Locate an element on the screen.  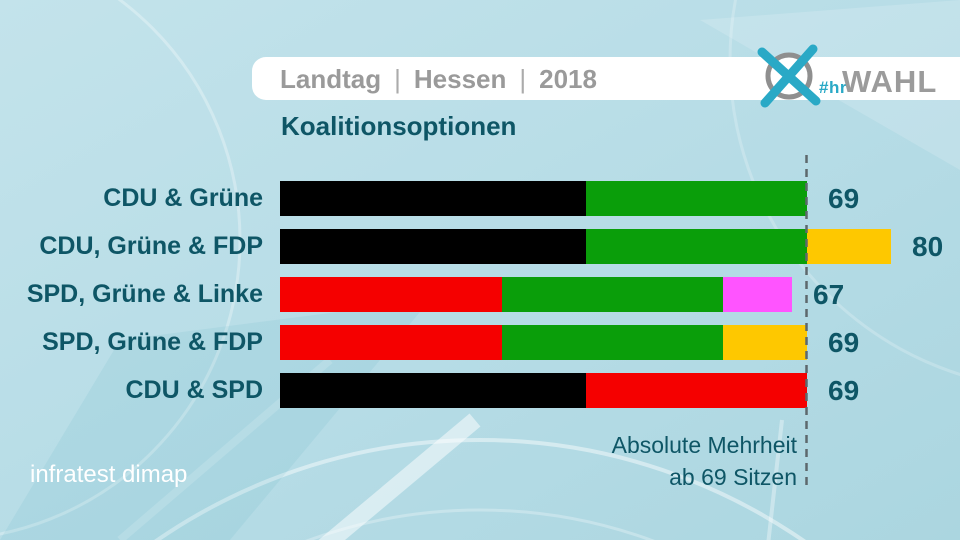
logo-brand-text: WAHL is located at coordinates (890, 81).